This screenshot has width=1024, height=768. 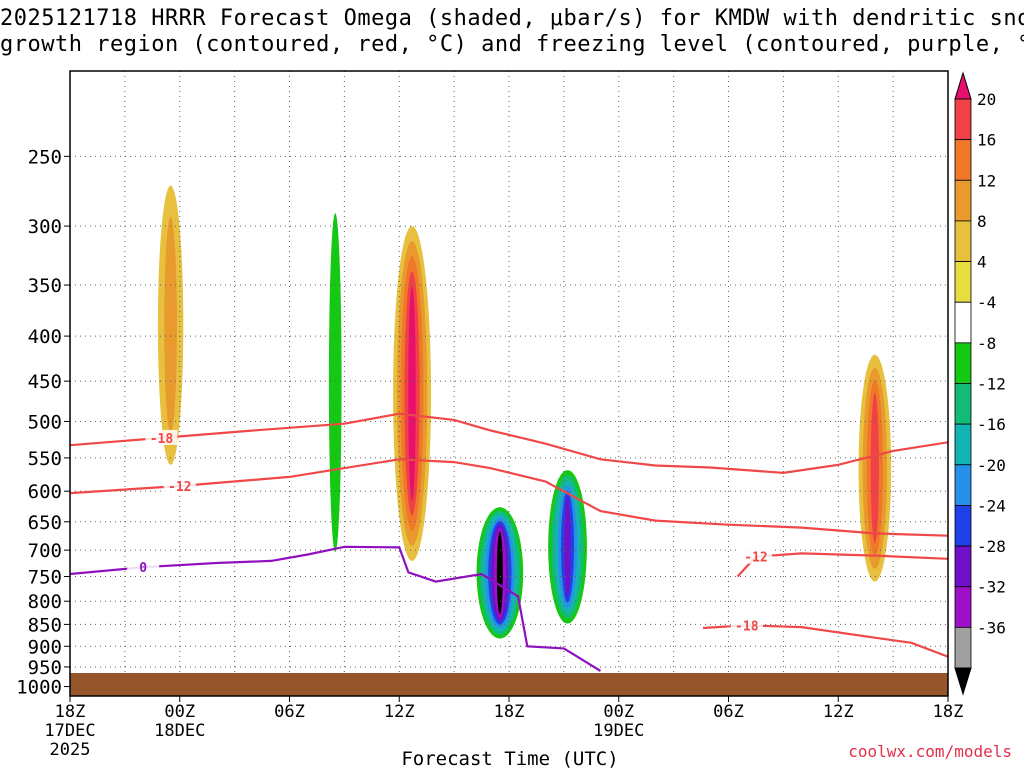 I want to click on x-tick-date-6: 18DEC, so click(x=179, y=731).